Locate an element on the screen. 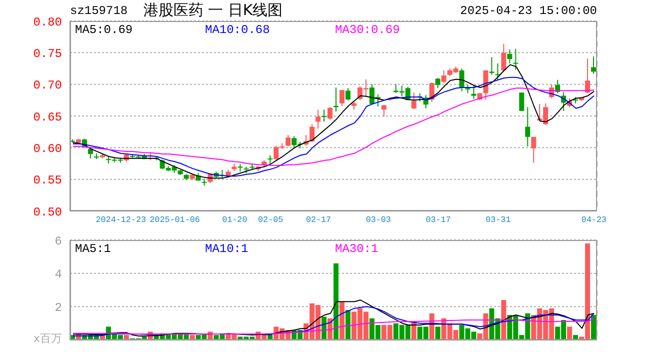 This screenshot has height=360, width=660. text: MA10:0.68 is located at coordinates (237, 30).